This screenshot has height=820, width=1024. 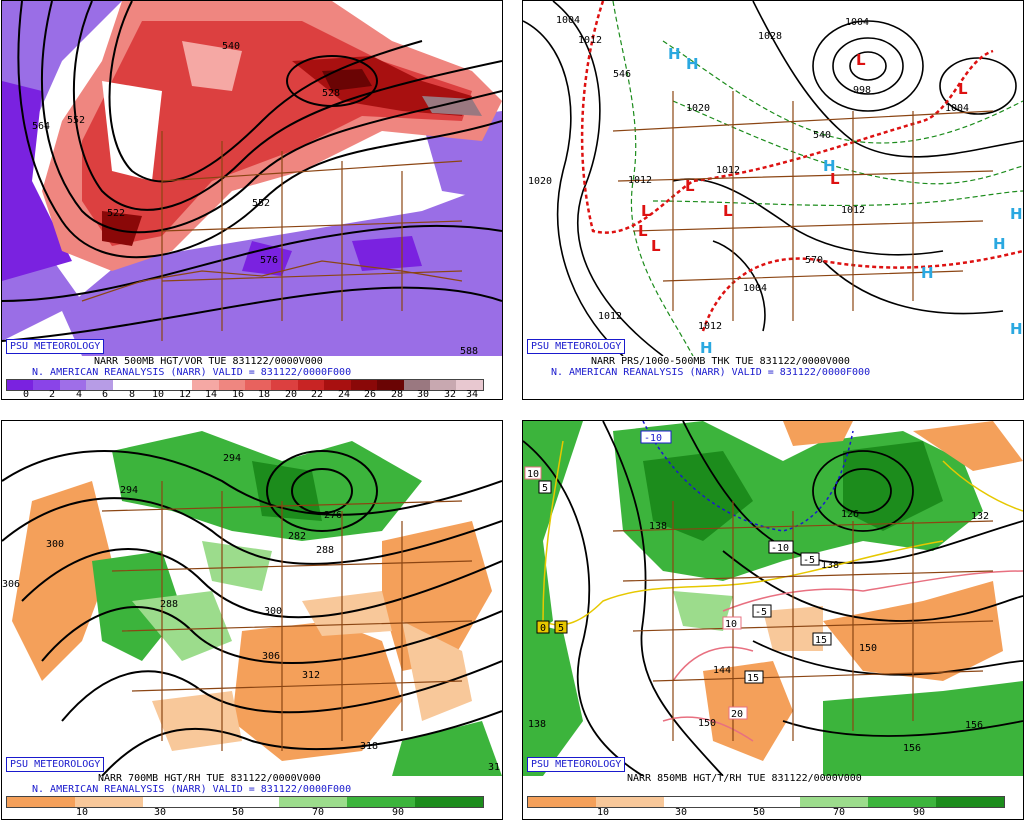 What do you see at coordinates (269, 260) in the screenshot?
I see `contour-label: 576` at bounding box center [269, 260].